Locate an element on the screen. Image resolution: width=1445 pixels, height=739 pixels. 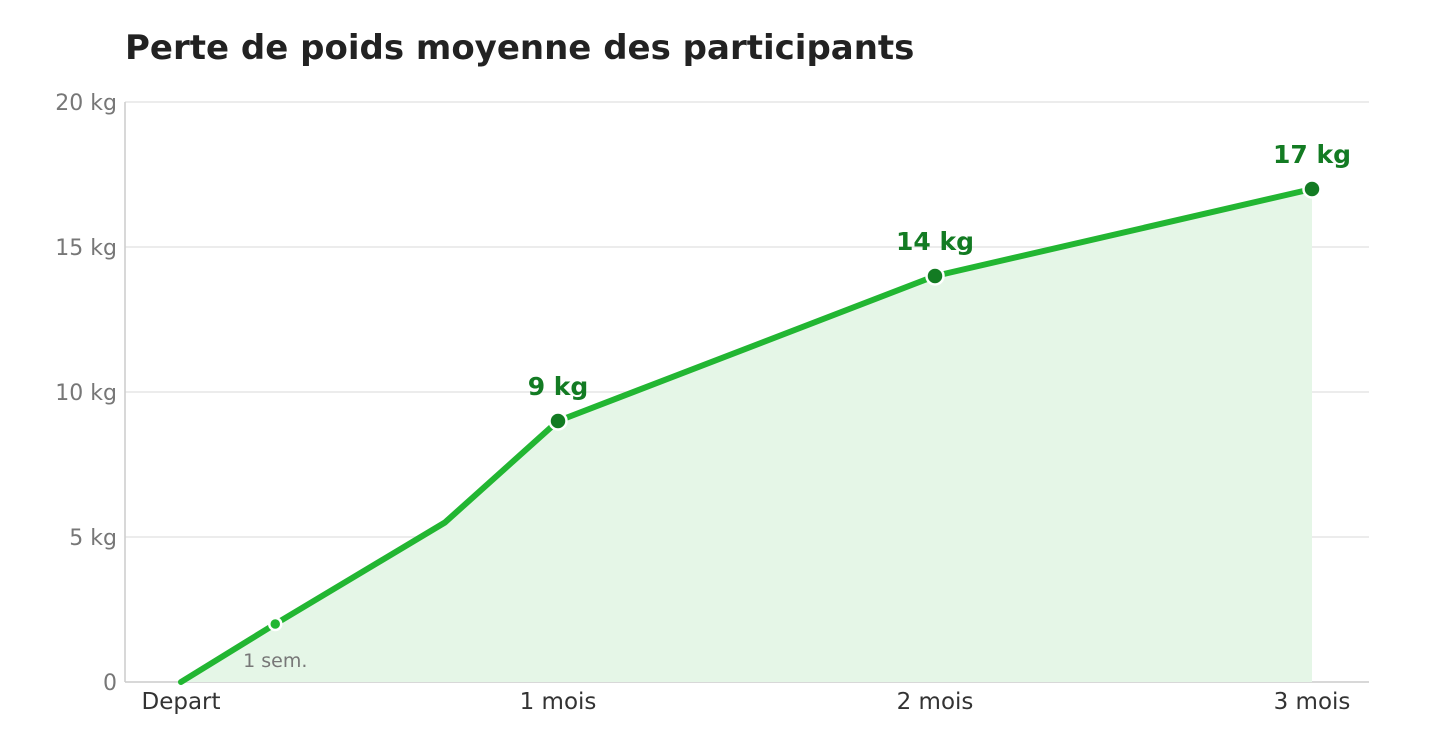
y-tick-label: 15 kg is located at coordinates (86, 248).